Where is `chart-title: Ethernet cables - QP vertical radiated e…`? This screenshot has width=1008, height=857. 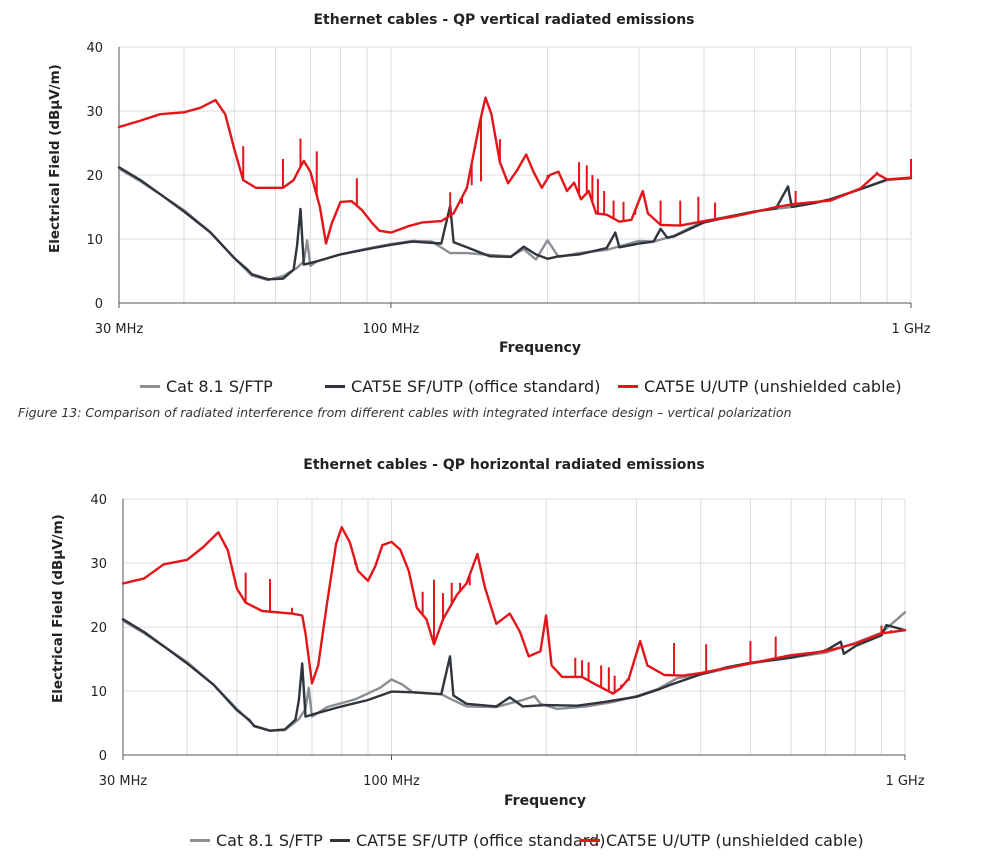
chart-title: Ethernet cables - QP vertical radiated e… is located at coordinates (504, 20).